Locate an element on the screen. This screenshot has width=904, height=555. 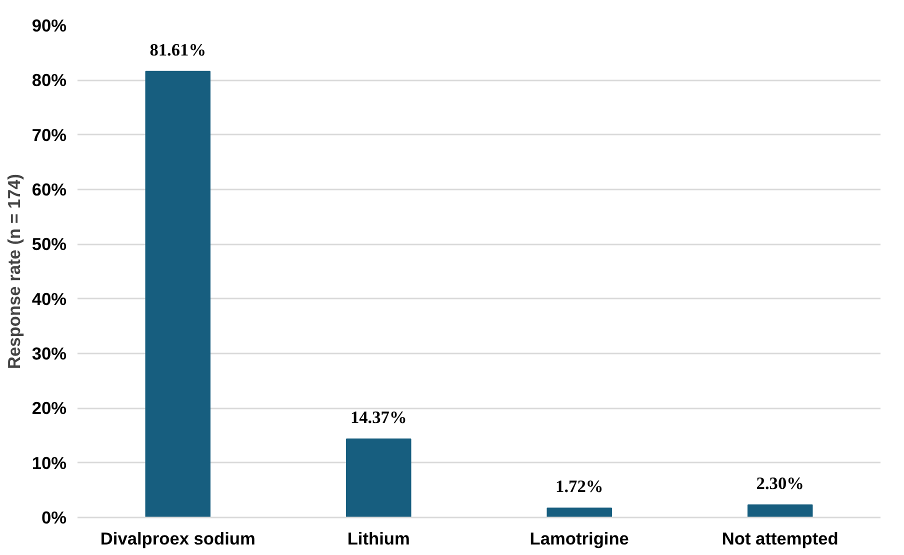
data-label: 14.37% is located at coordinates (378, 417).